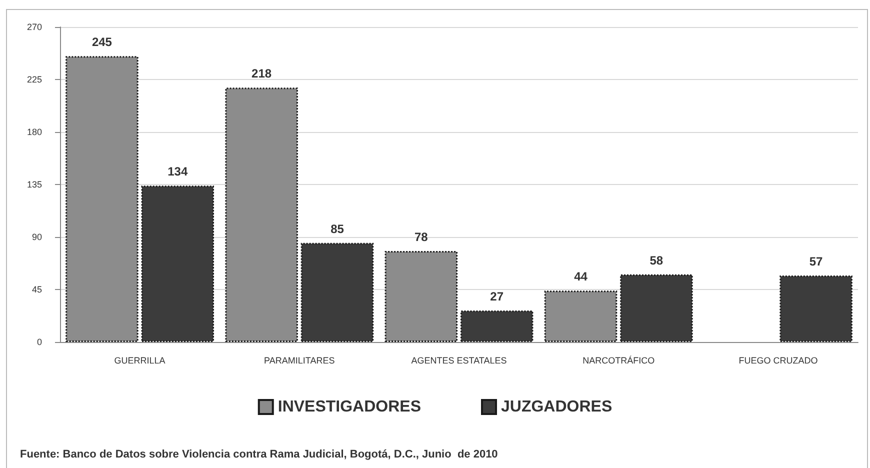 The image size is (870, 468). What do you see at coordinates (140, 361) in the screenshot?
I see `x-tick-label: GUERRILLA` at bounding box center [140, 361].